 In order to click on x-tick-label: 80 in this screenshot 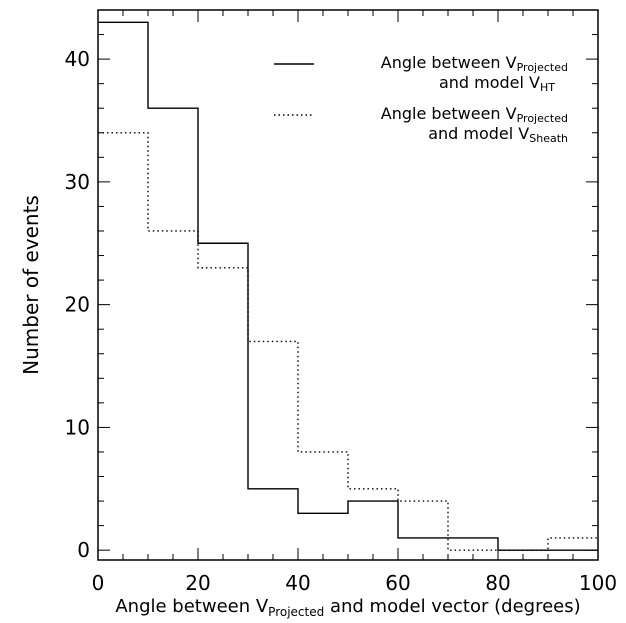, I will do `click(497, 583)`.